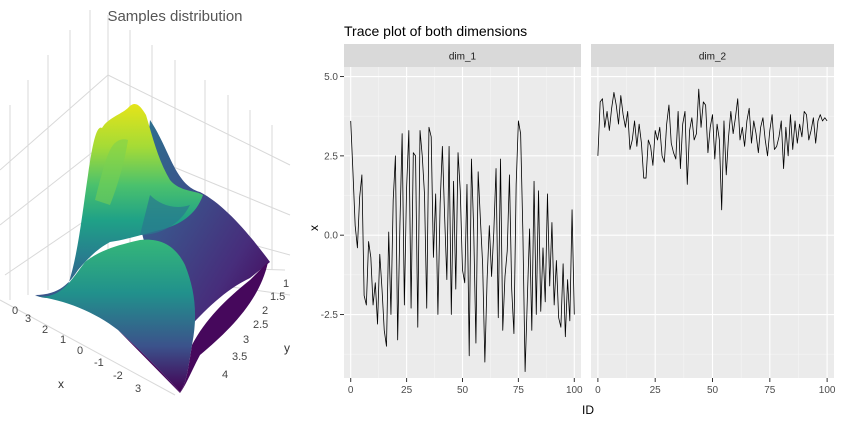 The image size is (846, 429). I want to click on trace-y-axis-title: x, so click(314, 228).